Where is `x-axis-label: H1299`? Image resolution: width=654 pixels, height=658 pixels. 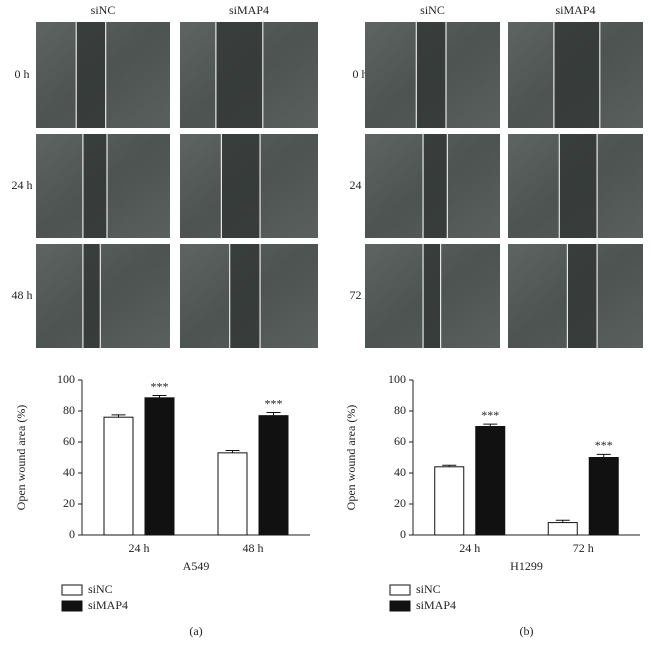 x-axis-label: H1299 is located at coordinates (526, 566).